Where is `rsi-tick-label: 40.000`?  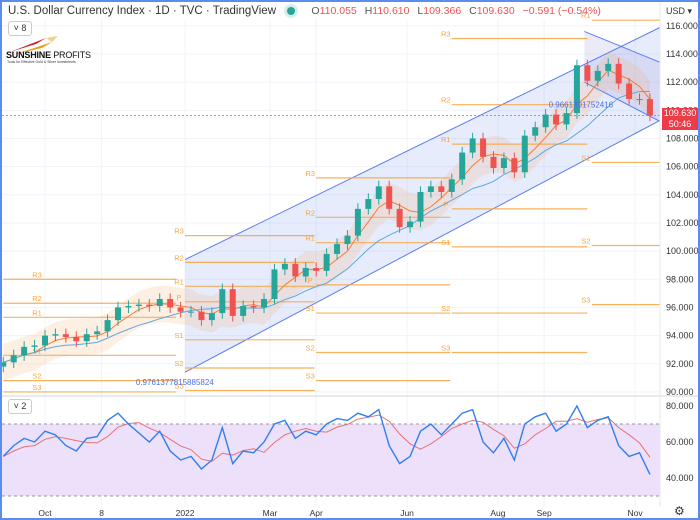
rsi-tick-label: 40.000 is located at coordinates (680, 478).